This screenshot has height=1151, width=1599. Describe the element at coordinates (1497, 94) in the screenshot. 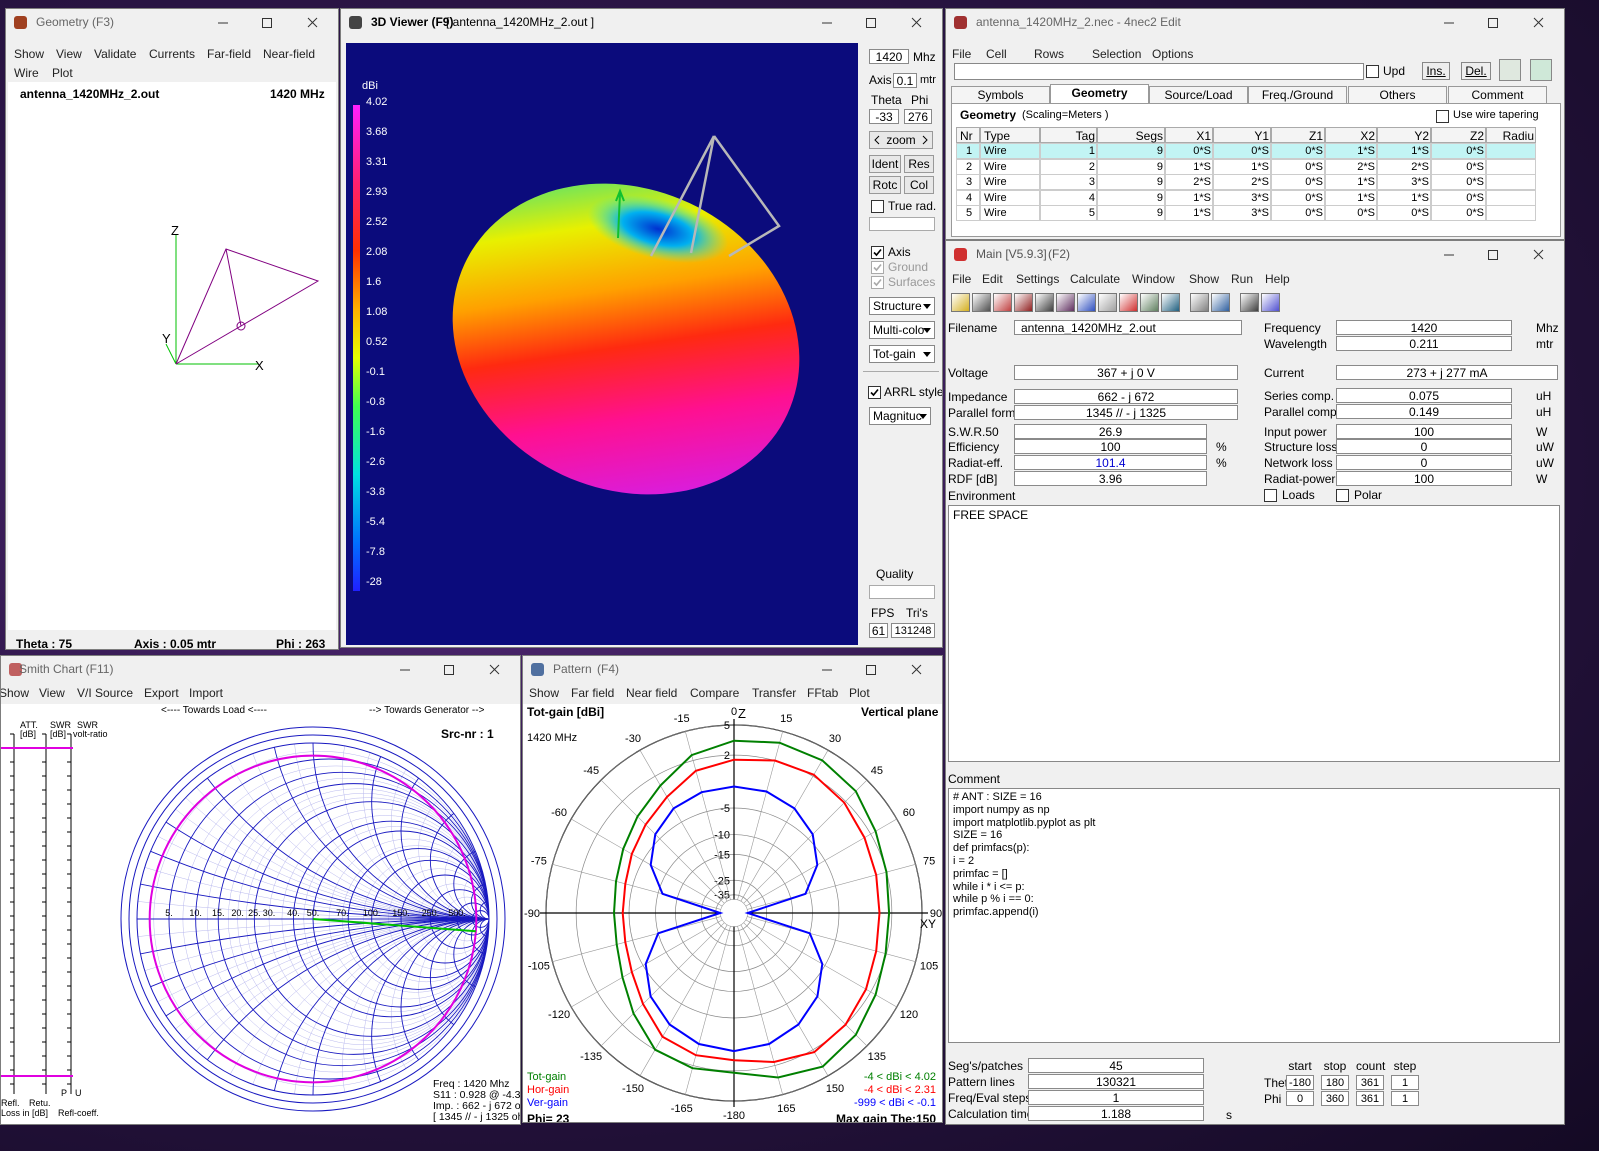

I see `tab: Comment` at that location.